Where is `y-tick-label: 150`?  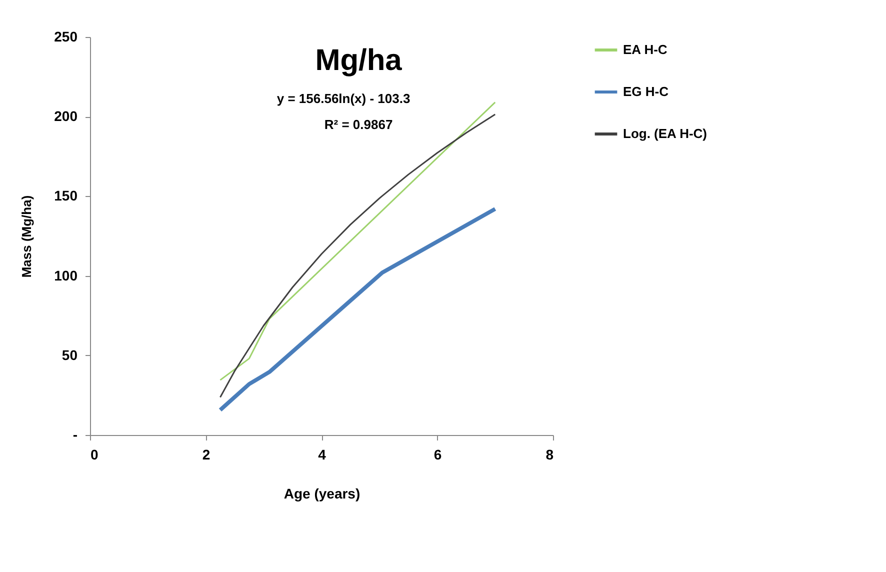
y-tick-label: 150 is located at coordinates (66, 196).